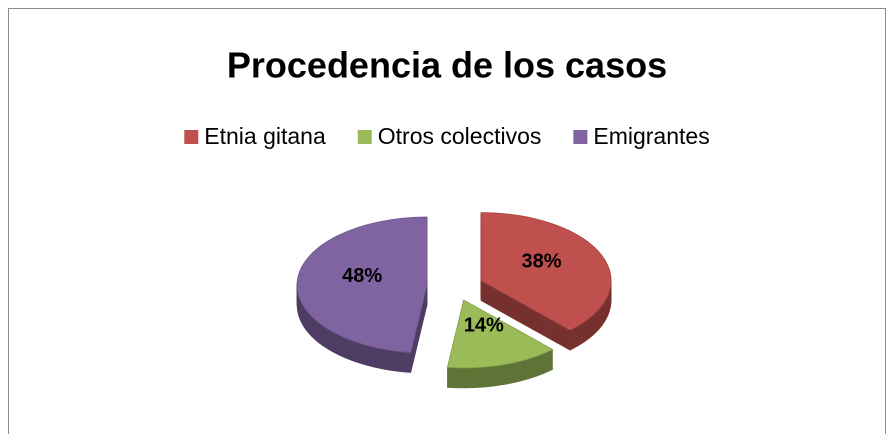 The image size is (894, 434). What do you see at coordinates (362, 276) in the screenshot?
I see `data-label: 48%` at bounding box center [362, 276].